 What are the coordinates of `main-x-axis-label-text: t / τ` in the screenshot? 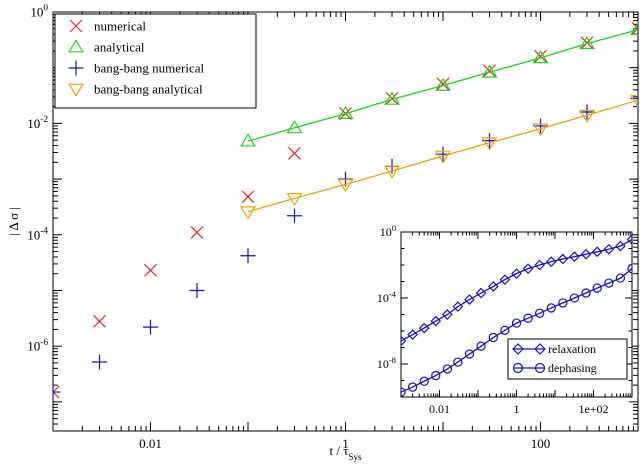 It's located at (339, 450).